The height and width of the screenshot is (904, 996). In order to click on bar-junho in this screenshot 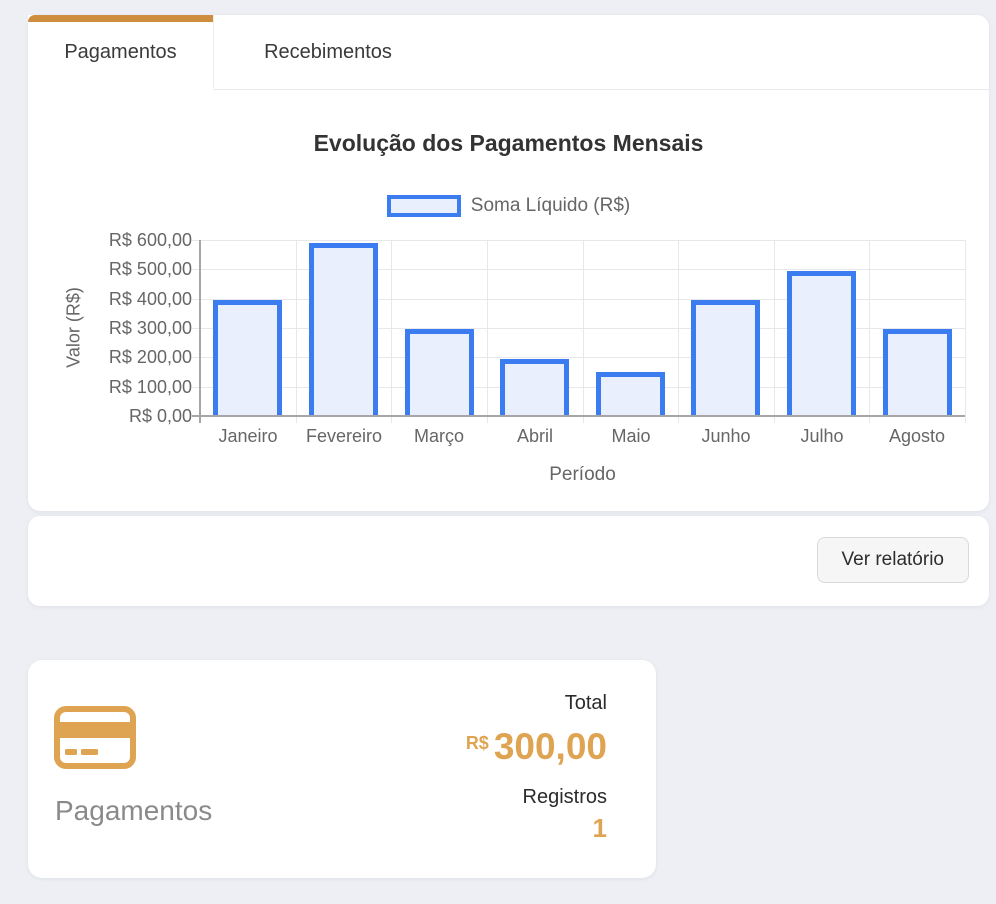, I will do `click(725, 358)`.